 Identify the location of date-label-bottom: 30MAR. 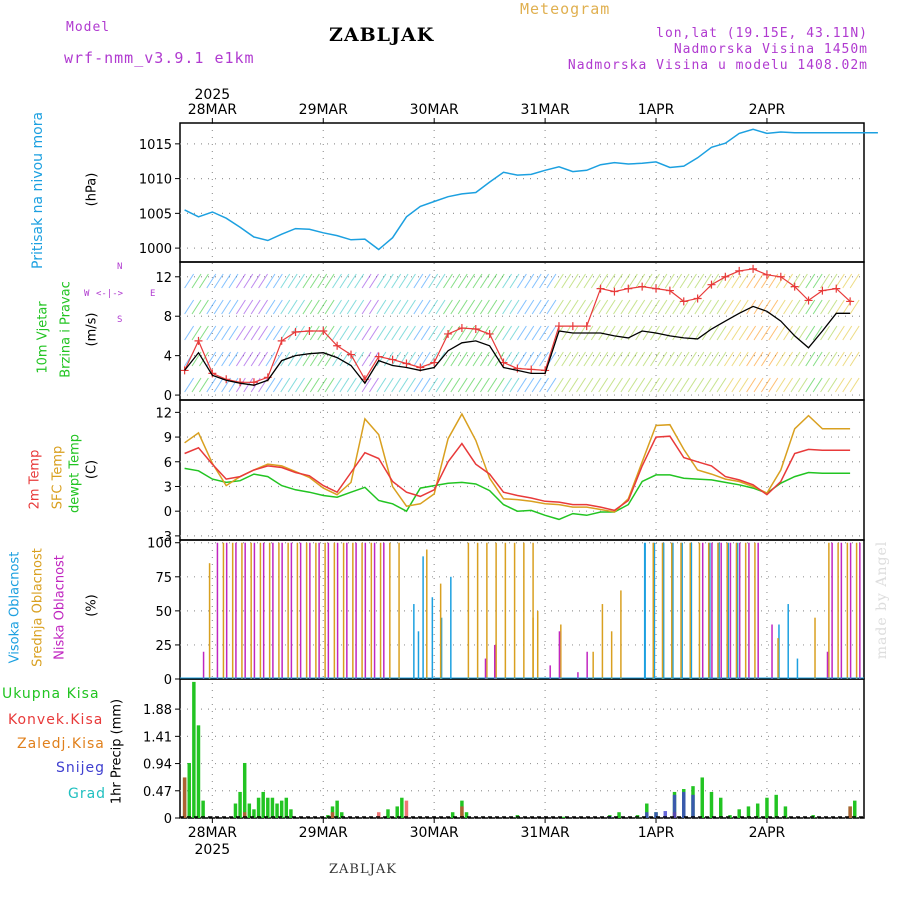
(434, 833).